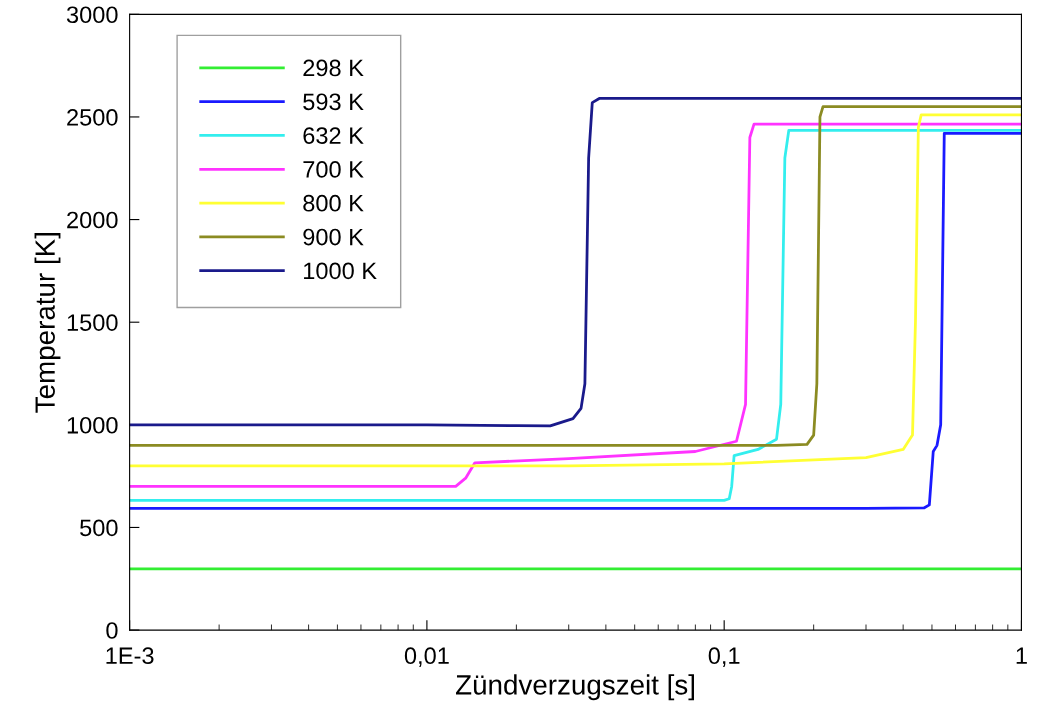 The image size is (1037, 716). Describe the element at coordinates (333, 135) in the screenshot. I see `legend-label: 632 K` at that location.